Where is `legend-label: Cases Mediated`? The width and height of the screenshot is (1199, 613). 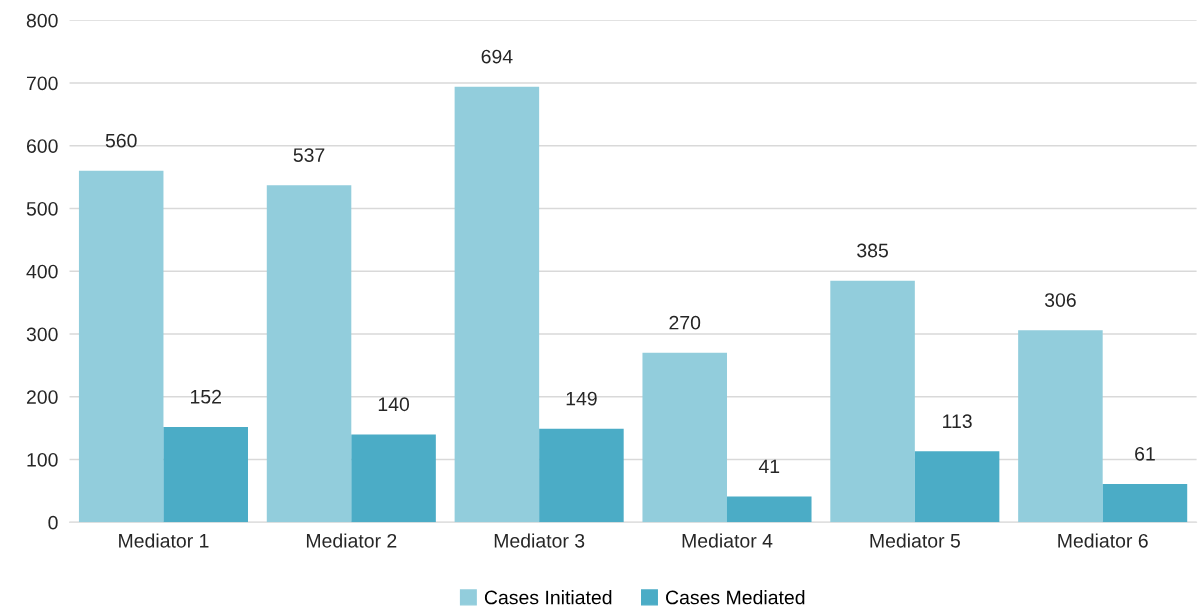
legend-label: Cases Mediated is located at coordinates (735, 597).